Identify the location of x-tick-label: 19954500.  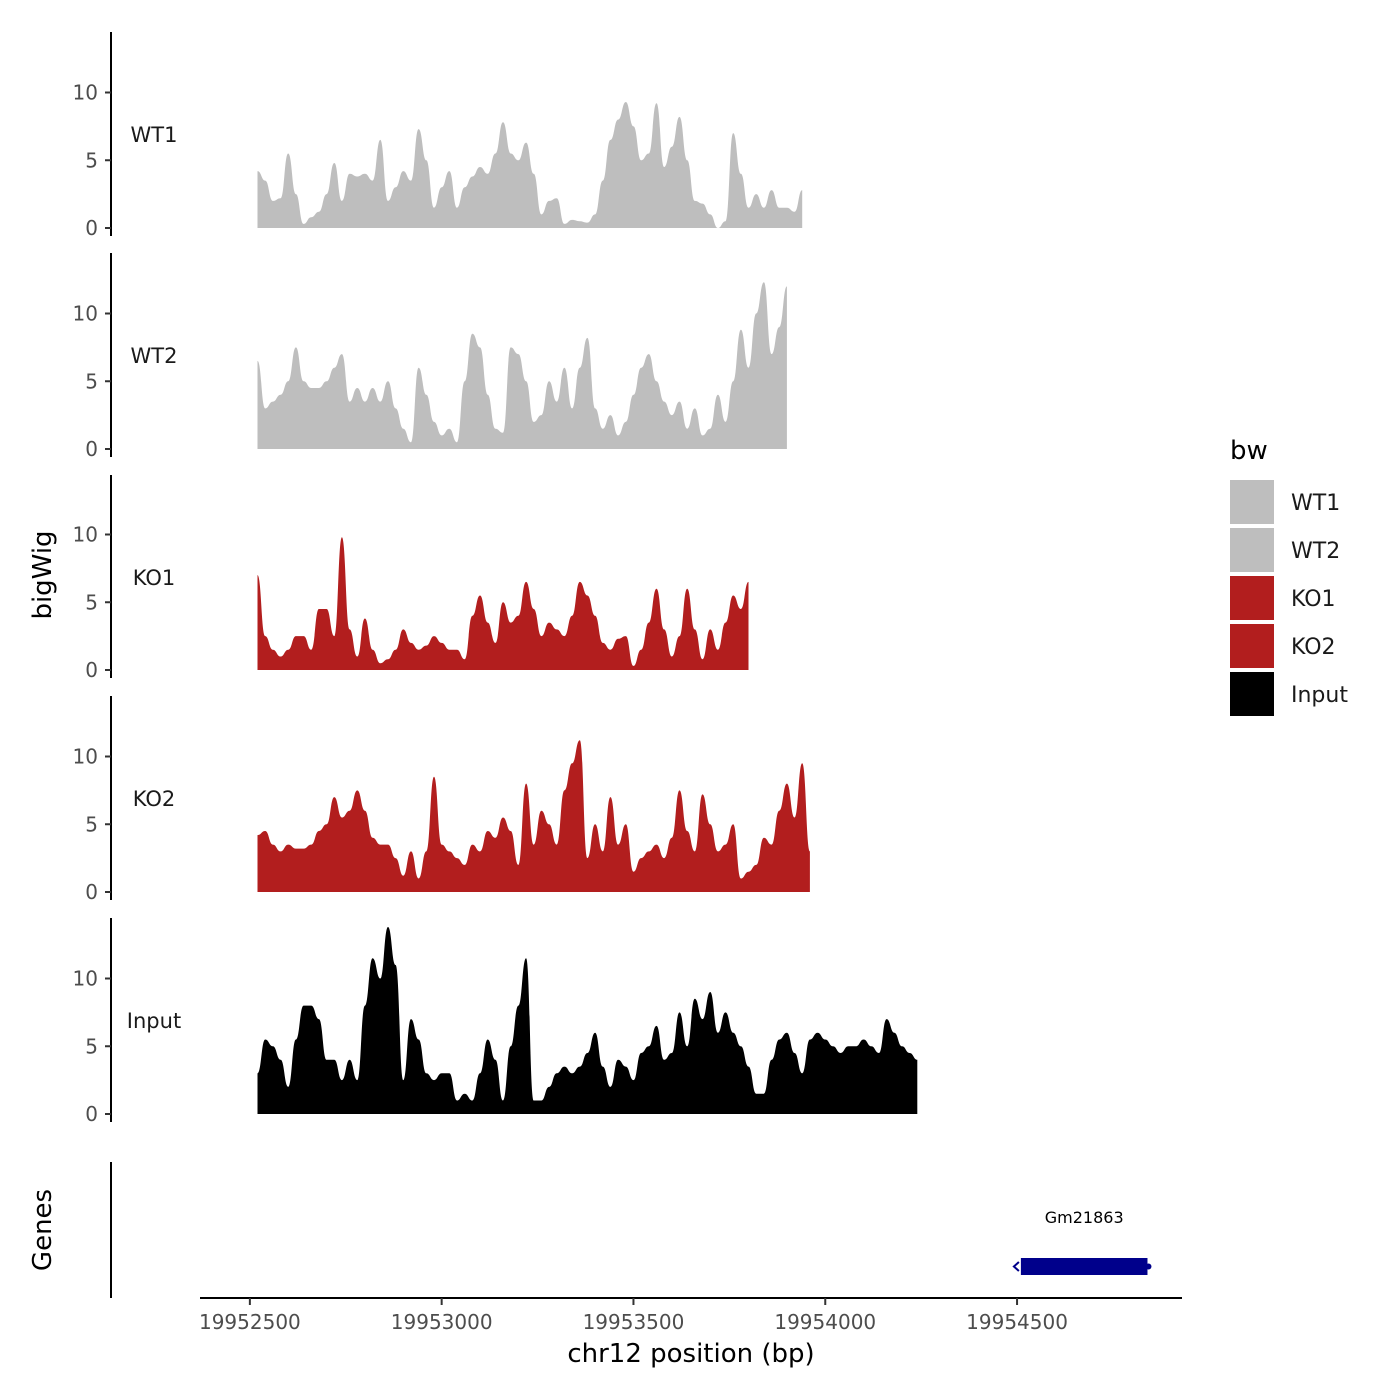
(1017, 1322).